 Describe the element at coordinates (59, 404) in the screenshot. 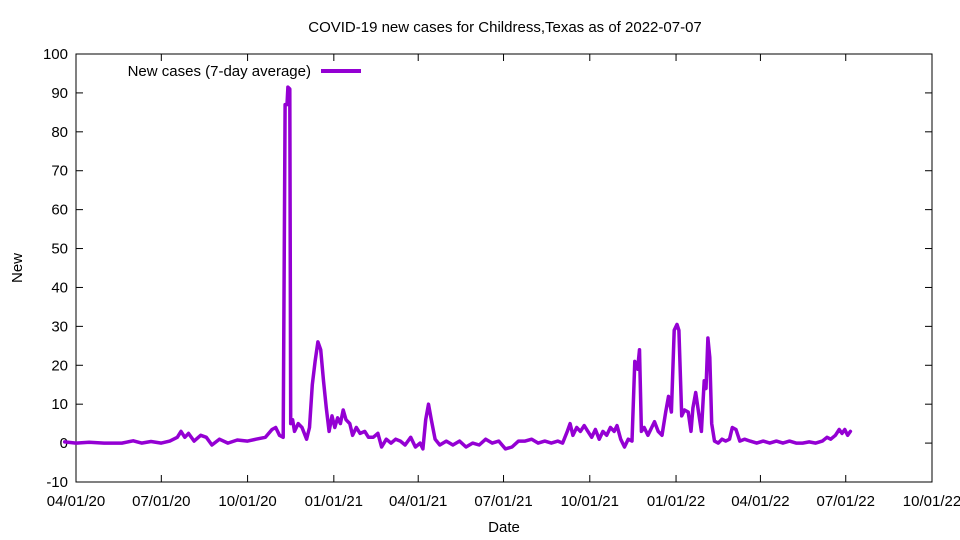

I see `y-tick-label: 10` at that location.